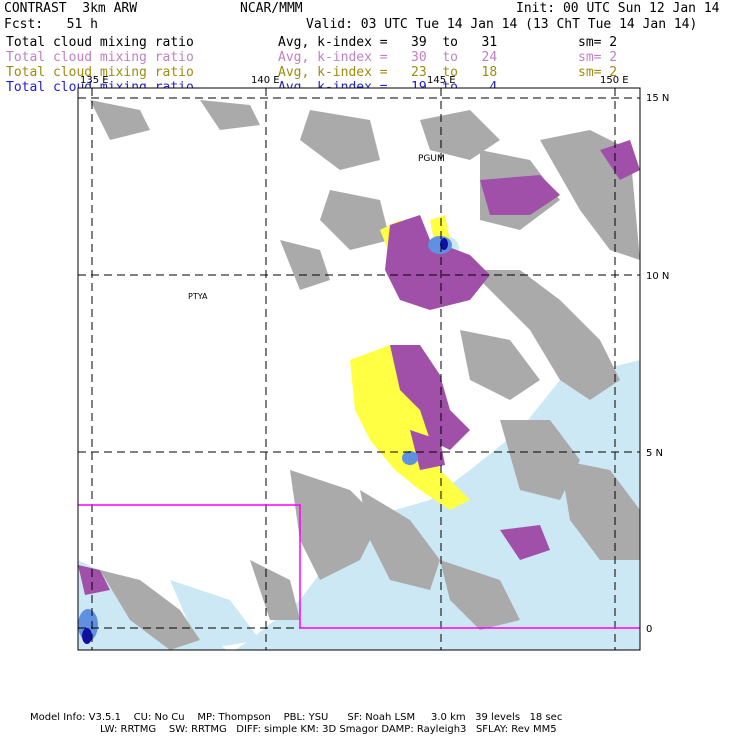  What do you see at coordinates (100, 42) in the screenshot?
I see `field-1-name: Total cloud mixing ratio` at bounding box center [100, 42].